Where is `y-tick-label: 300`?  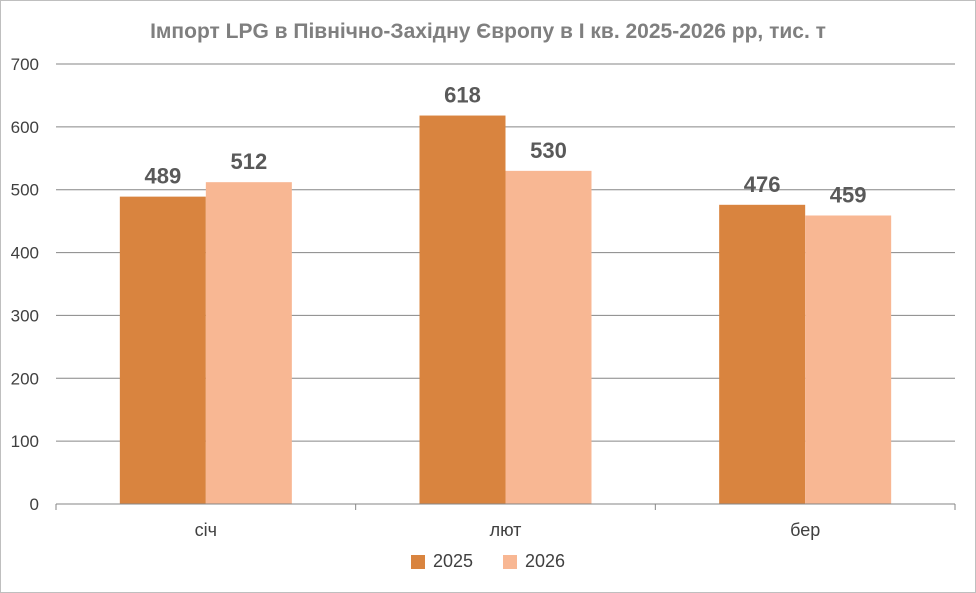
y-tick-label: 300 is located at coordinates (25, 315).